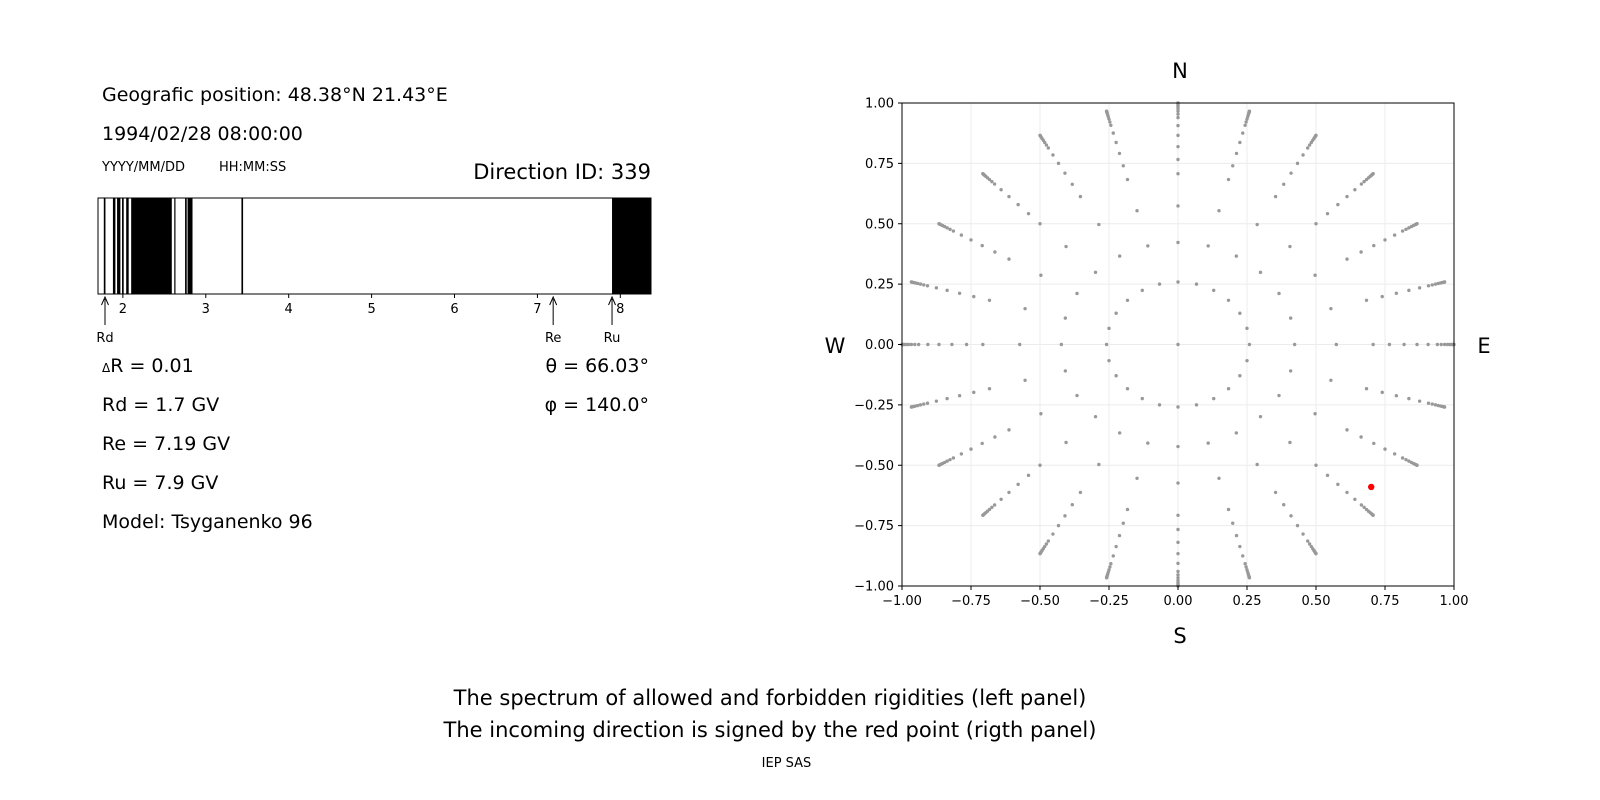 This screenshot has width=1600, height=800. Describe the element at coordinates (358, 320) in the screenshot. I see `spectrum-markers: Rd Re Ru` at that location.